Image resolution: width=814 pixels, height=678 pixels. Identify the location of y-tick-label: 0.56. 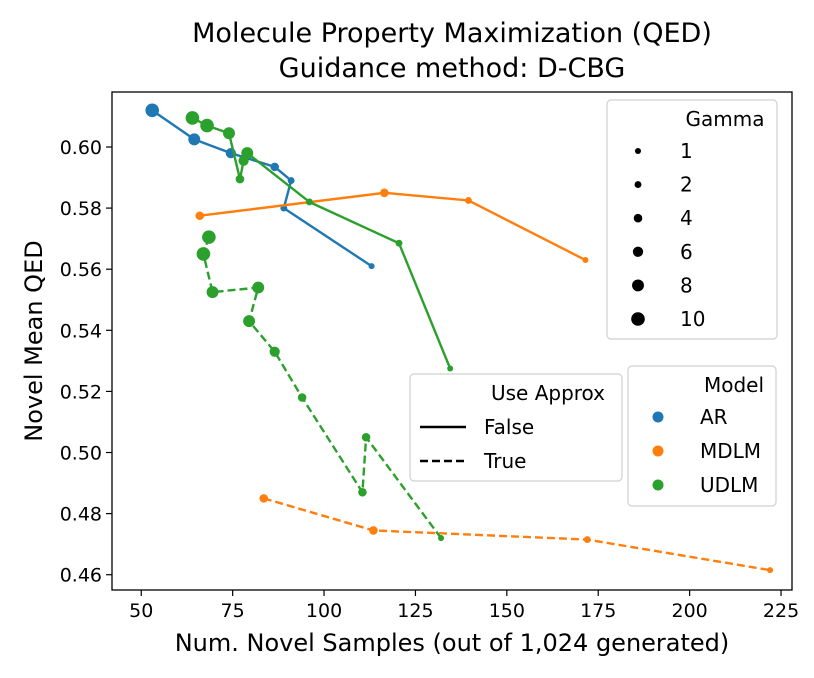
(81, 270).